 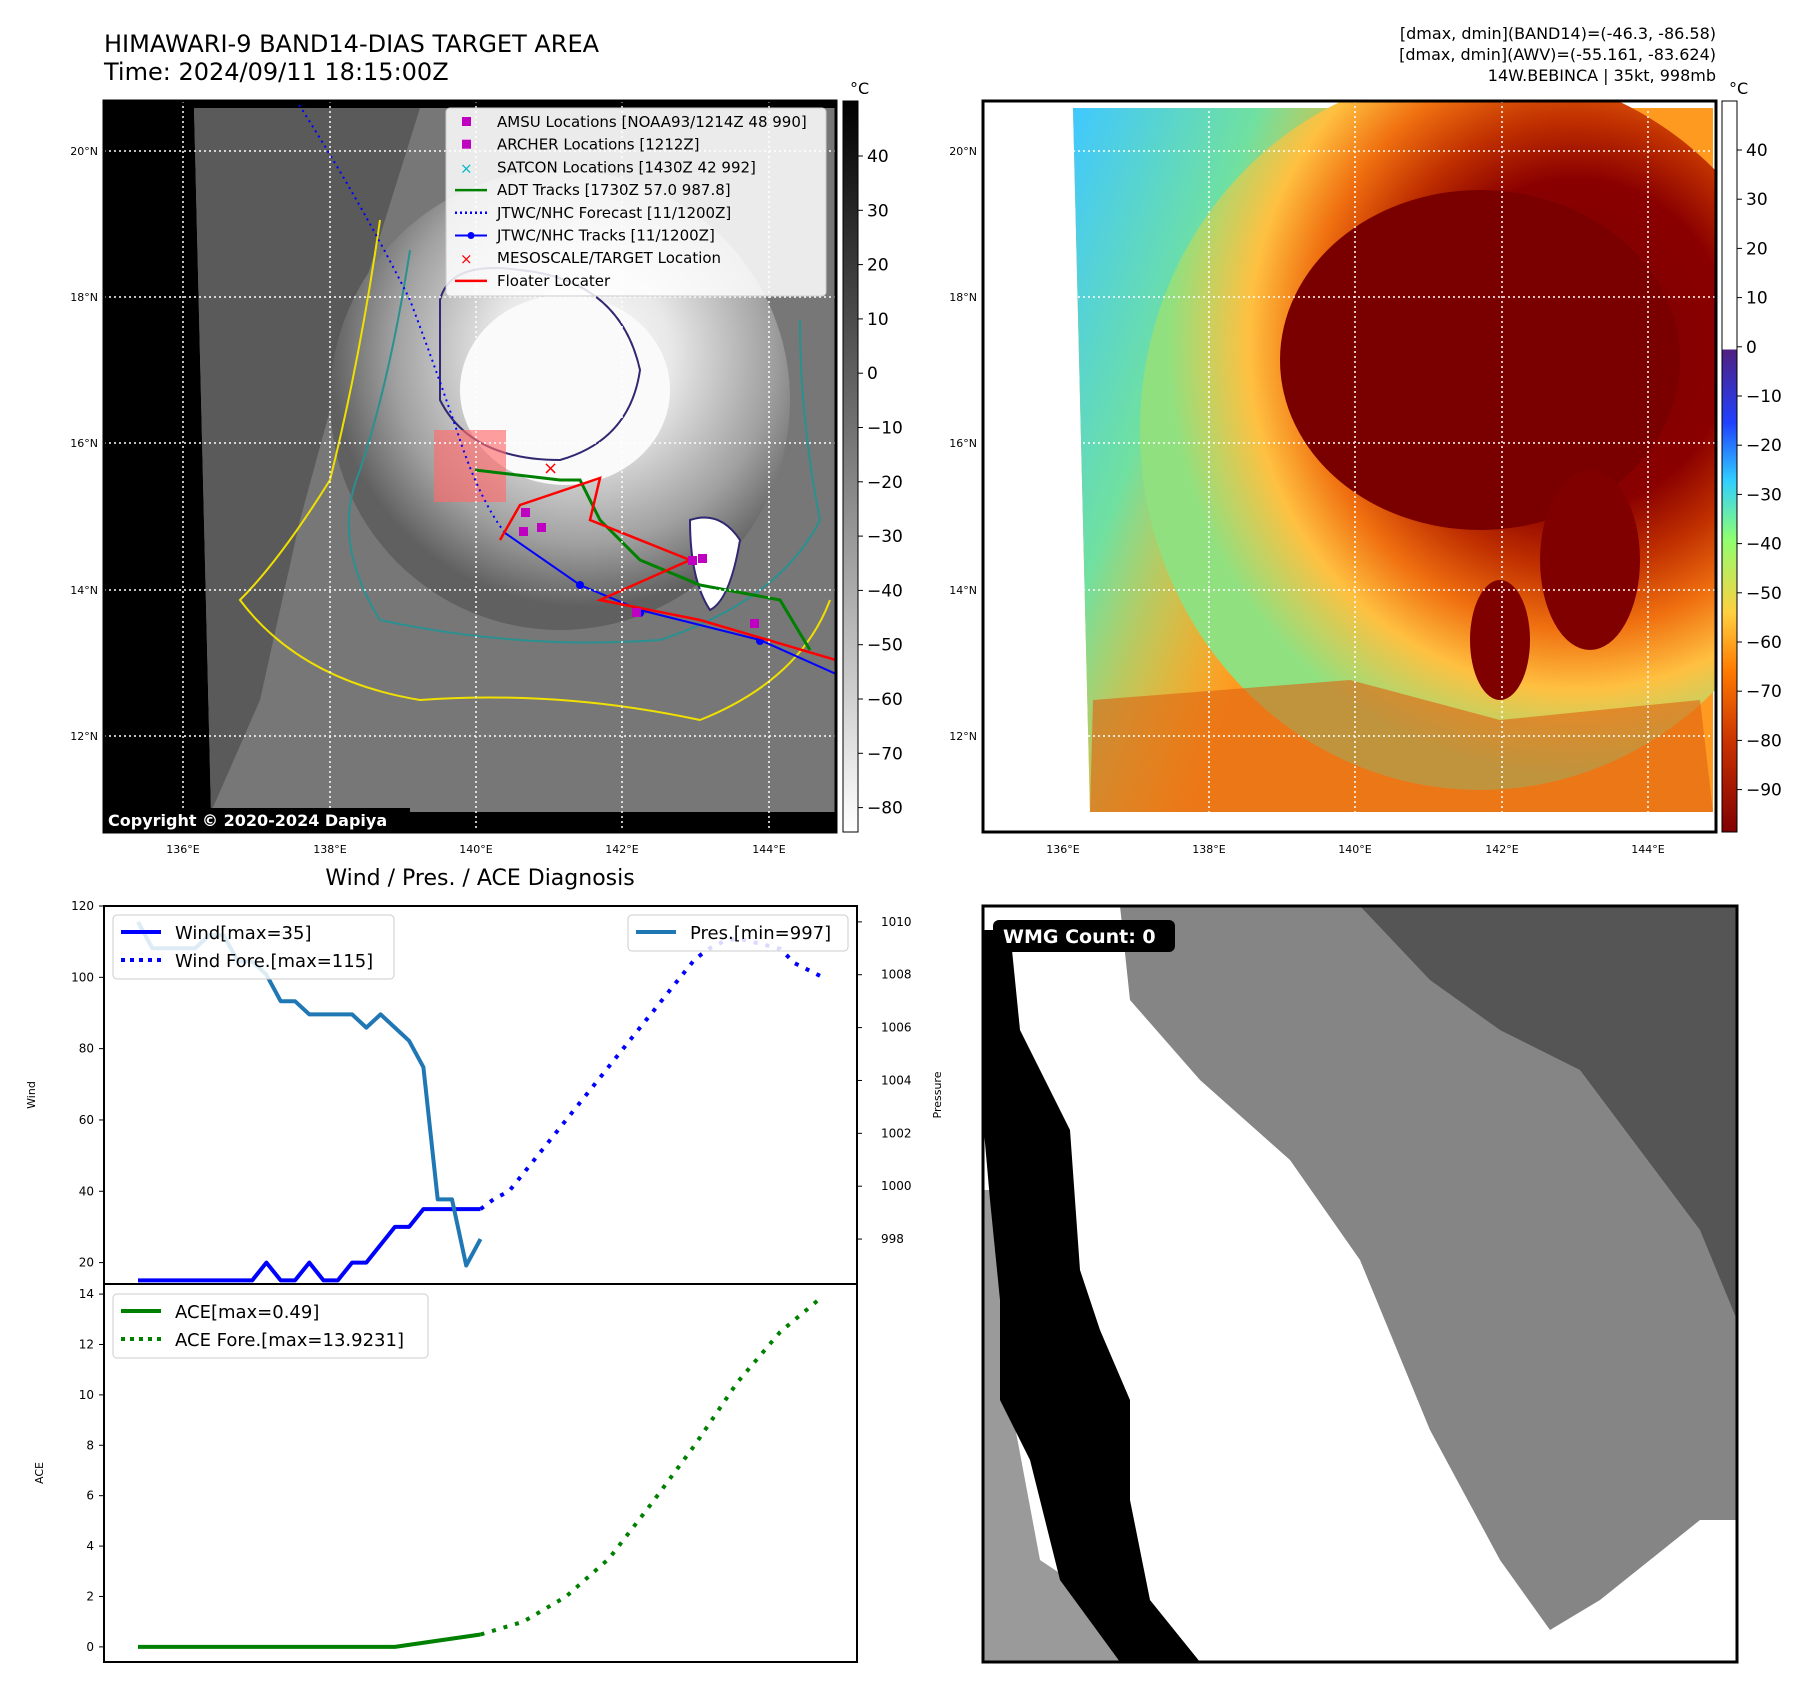 What do you see at coordinates (872, 456) in the screenshot?
I see `colorbar-left: °C 40 30 20 10 0 −10 −20 −30 −40 −50 −60 −70 −80` at bounding box center [872, 456].